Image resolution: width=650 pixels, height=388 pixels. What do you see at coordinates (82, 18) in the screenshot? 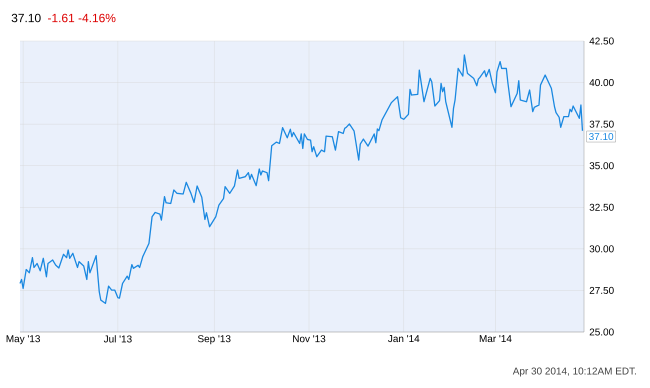
I see `chart-subtitle: -1.61 -4.16%` at bounding box center [82, 18].